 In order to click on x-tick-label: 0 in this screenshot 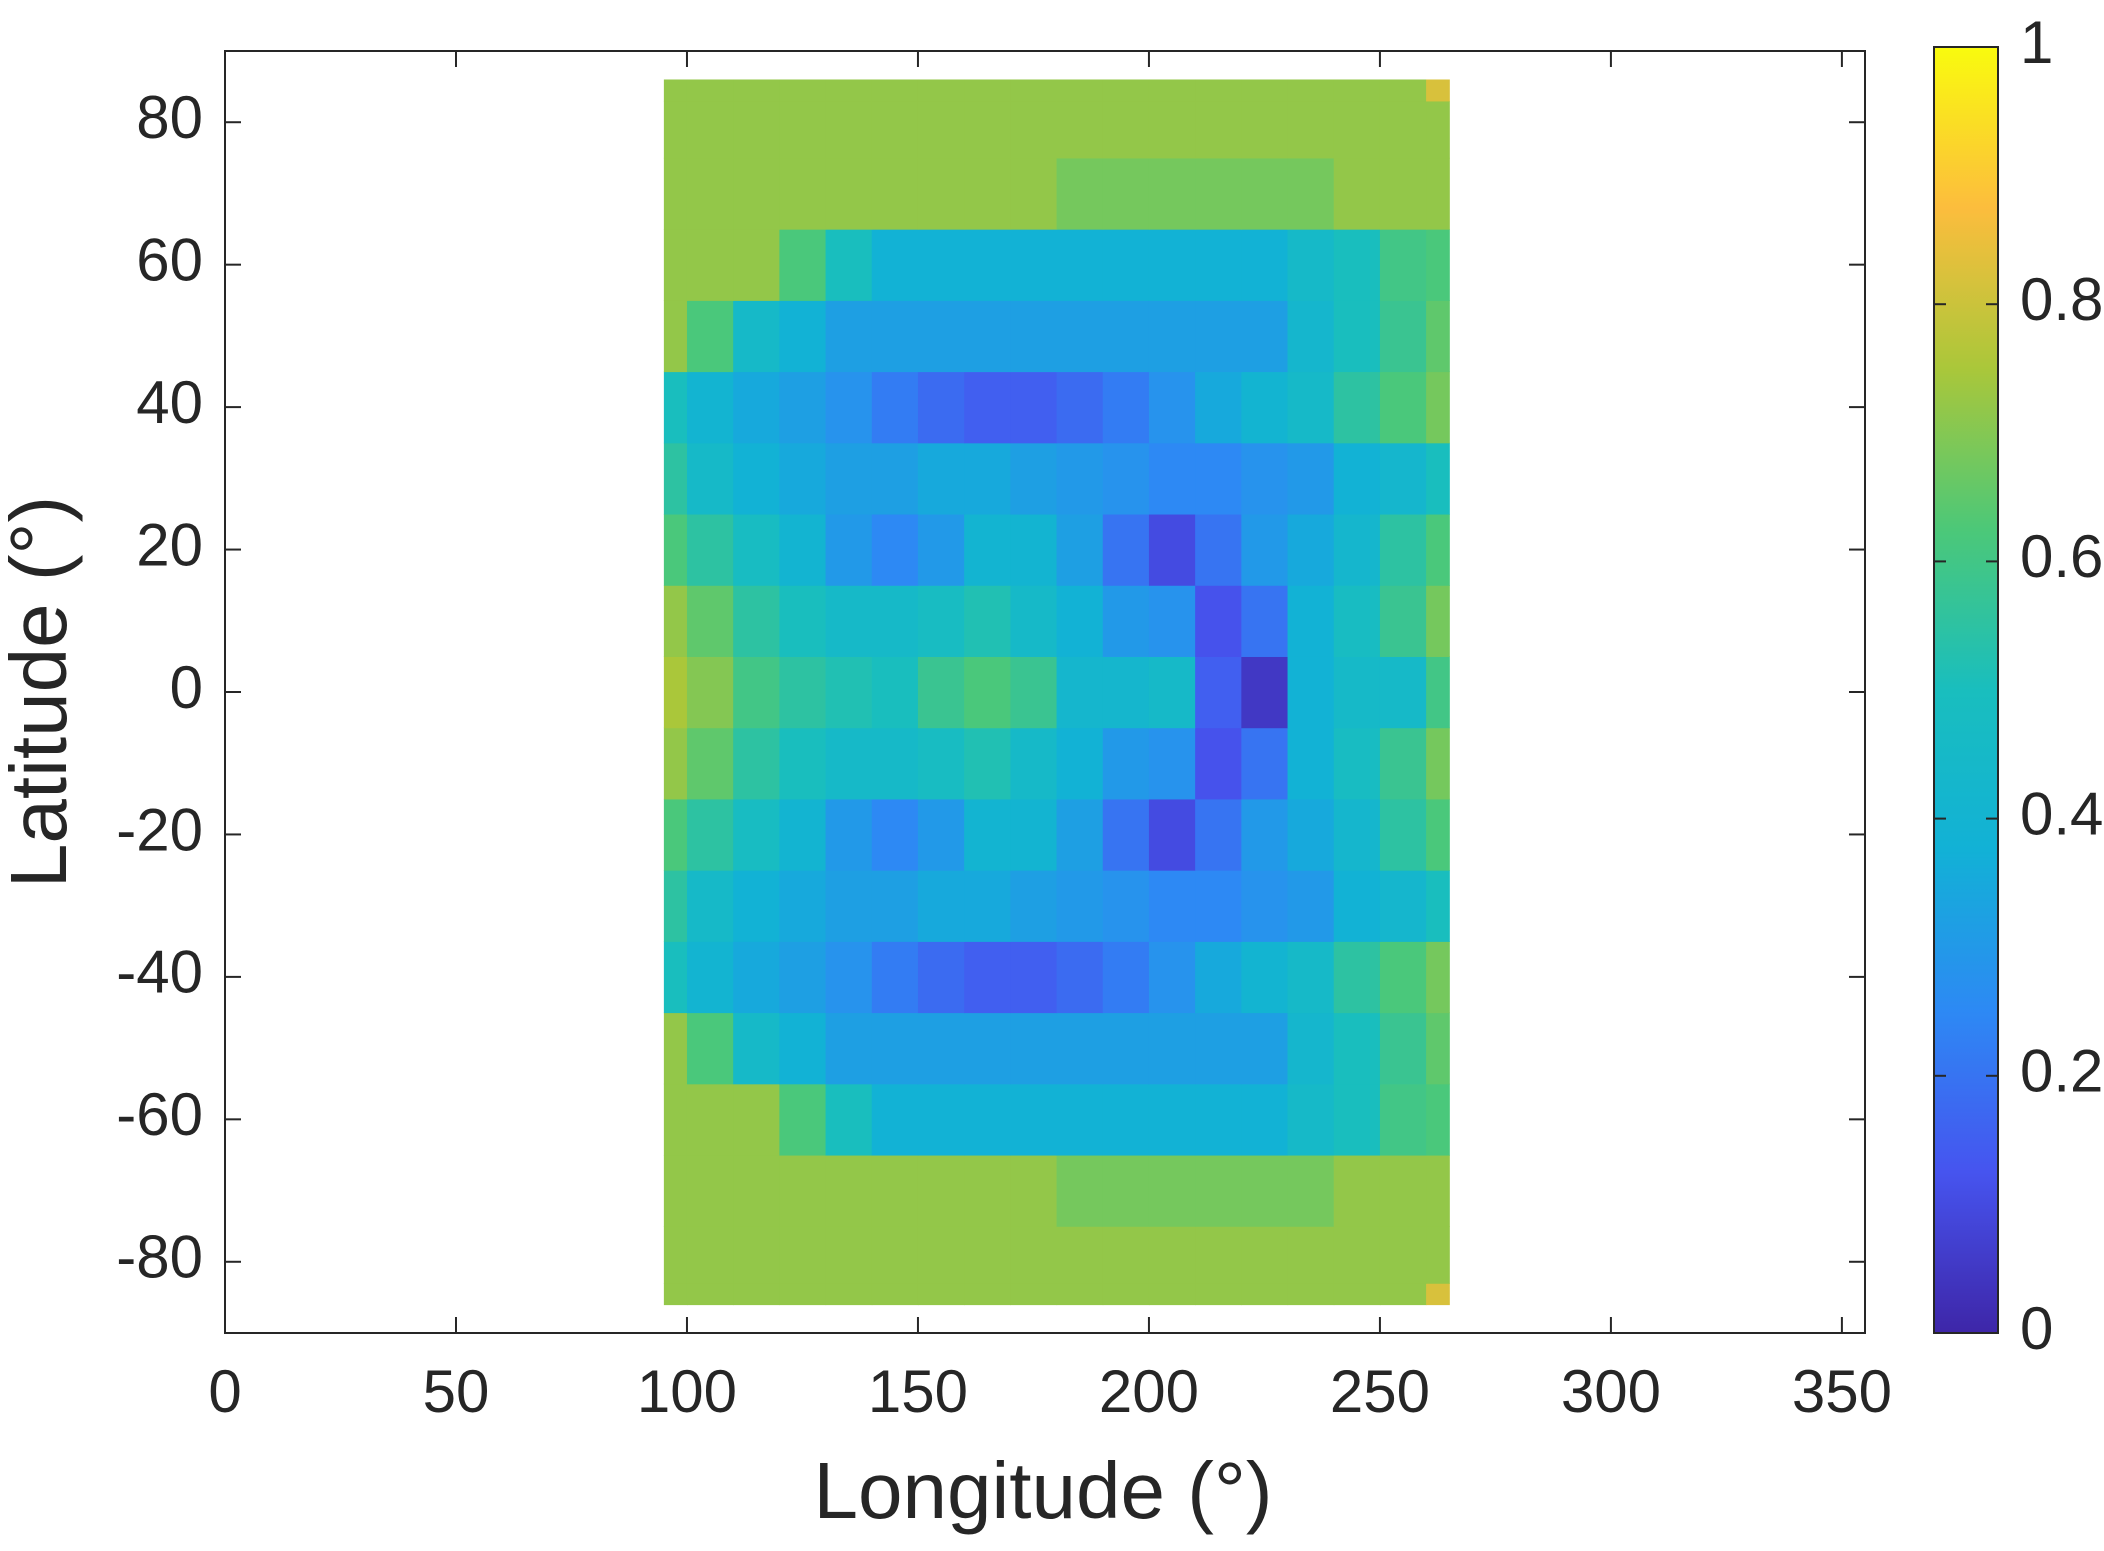, I will do `click(224, 1391)`.